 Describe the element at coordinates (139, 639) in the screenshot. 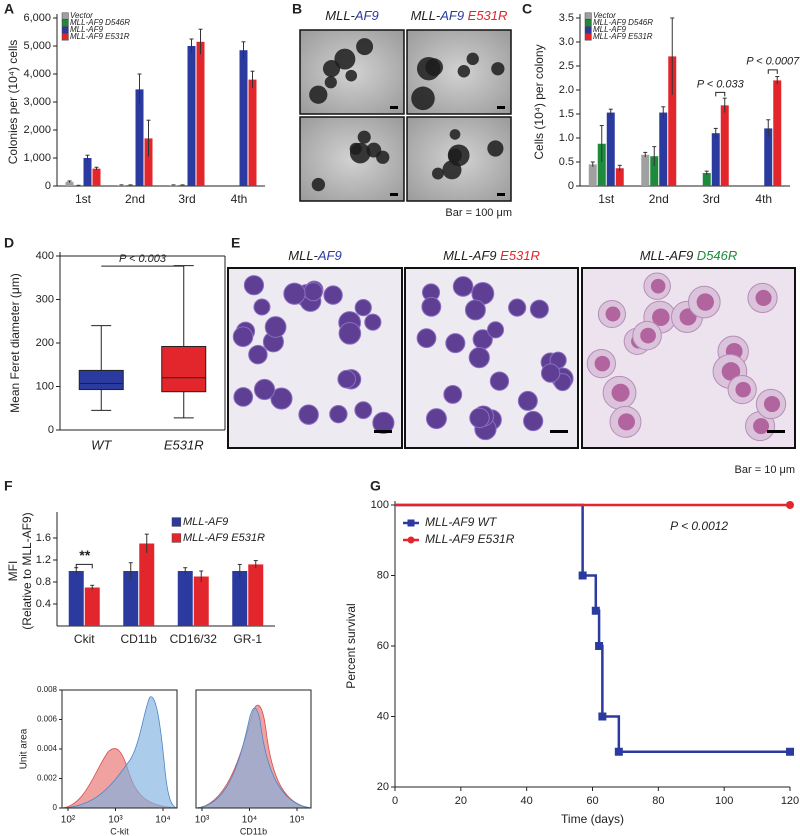

I see `x-tick-label: CD11b` at that location.